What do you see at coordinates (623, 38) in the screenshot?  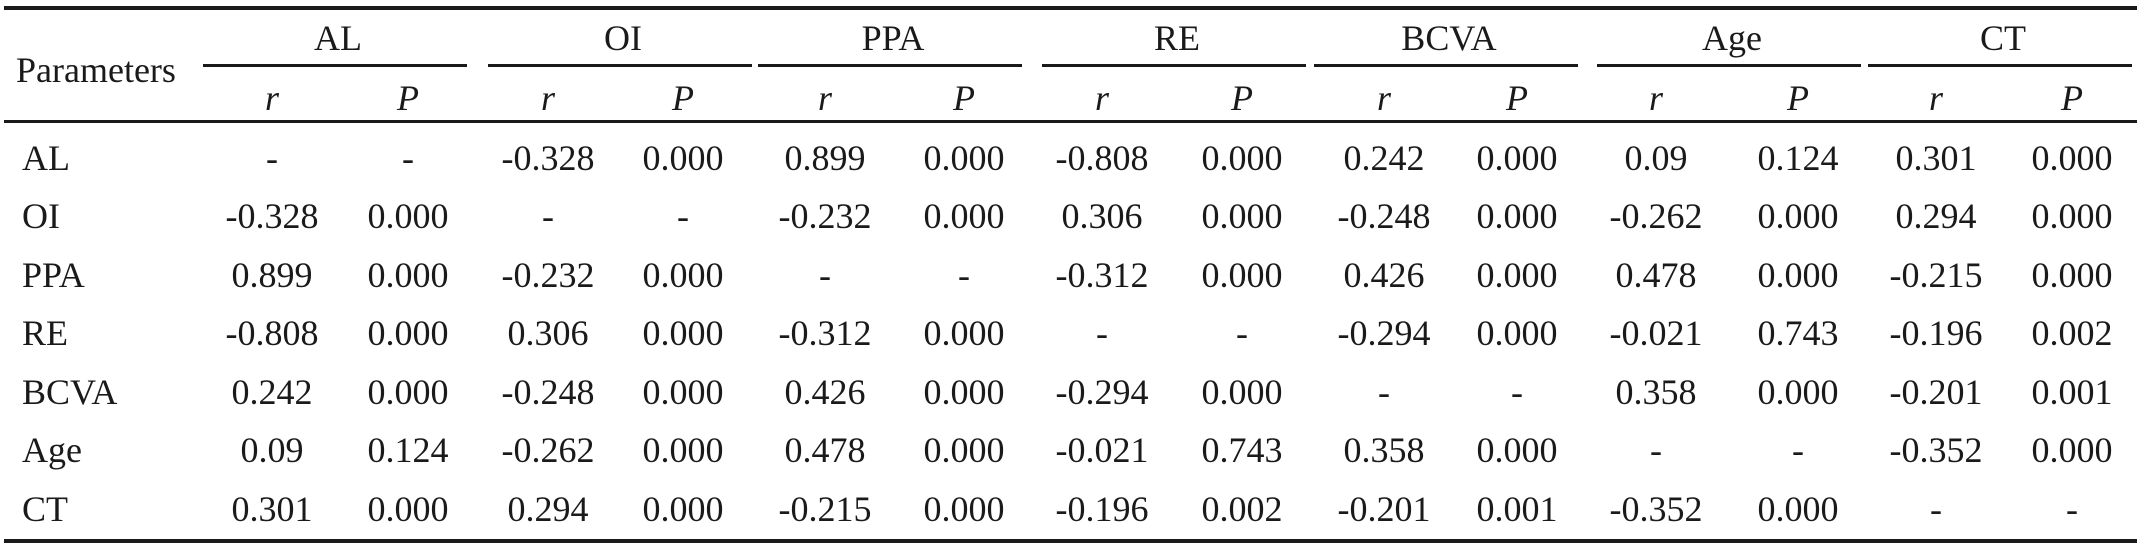 I see `group-header-oi: OI` at bounding box center [623, 38].